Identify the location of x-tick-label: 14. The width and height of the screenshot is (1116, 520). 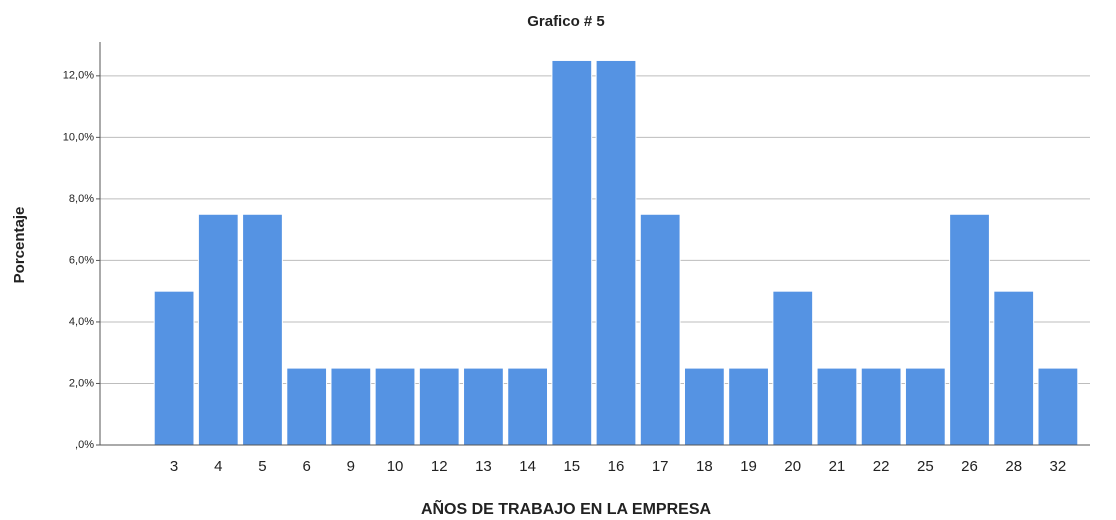
(527, 466).